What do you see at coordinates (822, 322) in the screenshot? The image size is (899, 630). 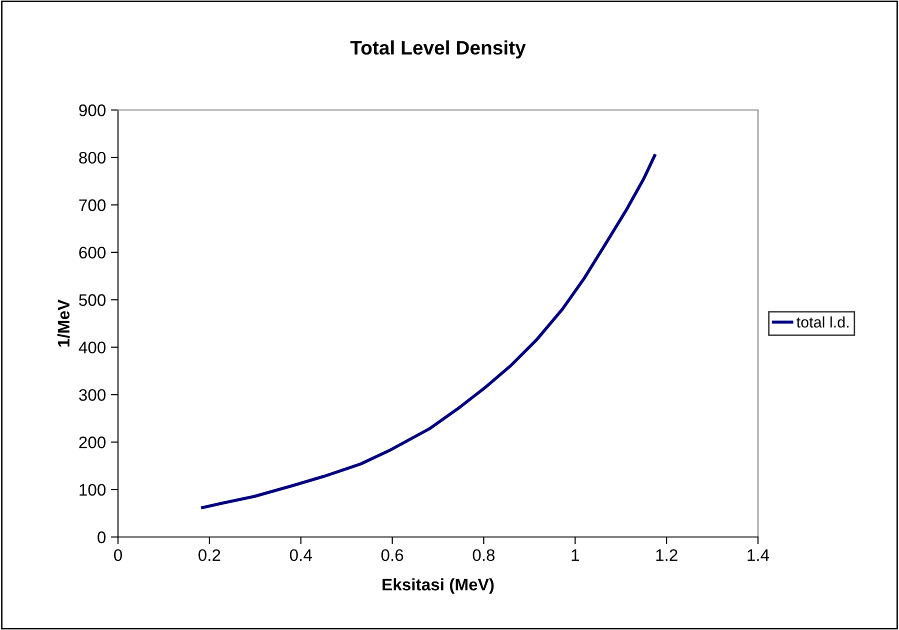 I see `legend-label: total l.d.` at bounding box center [822, 322].